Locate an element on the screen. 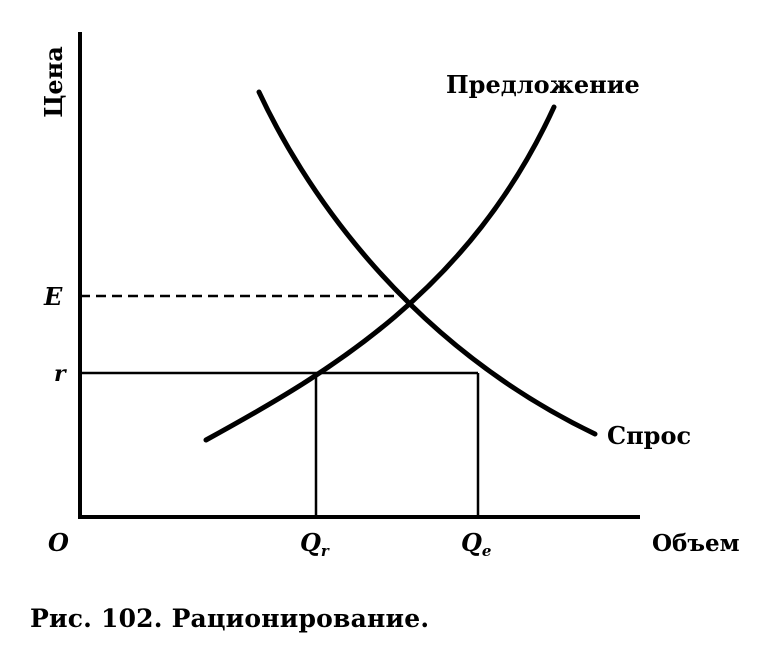 The height and width of the screenshot is (660, 773). origin-label: O is located at coordinates (58, 542).